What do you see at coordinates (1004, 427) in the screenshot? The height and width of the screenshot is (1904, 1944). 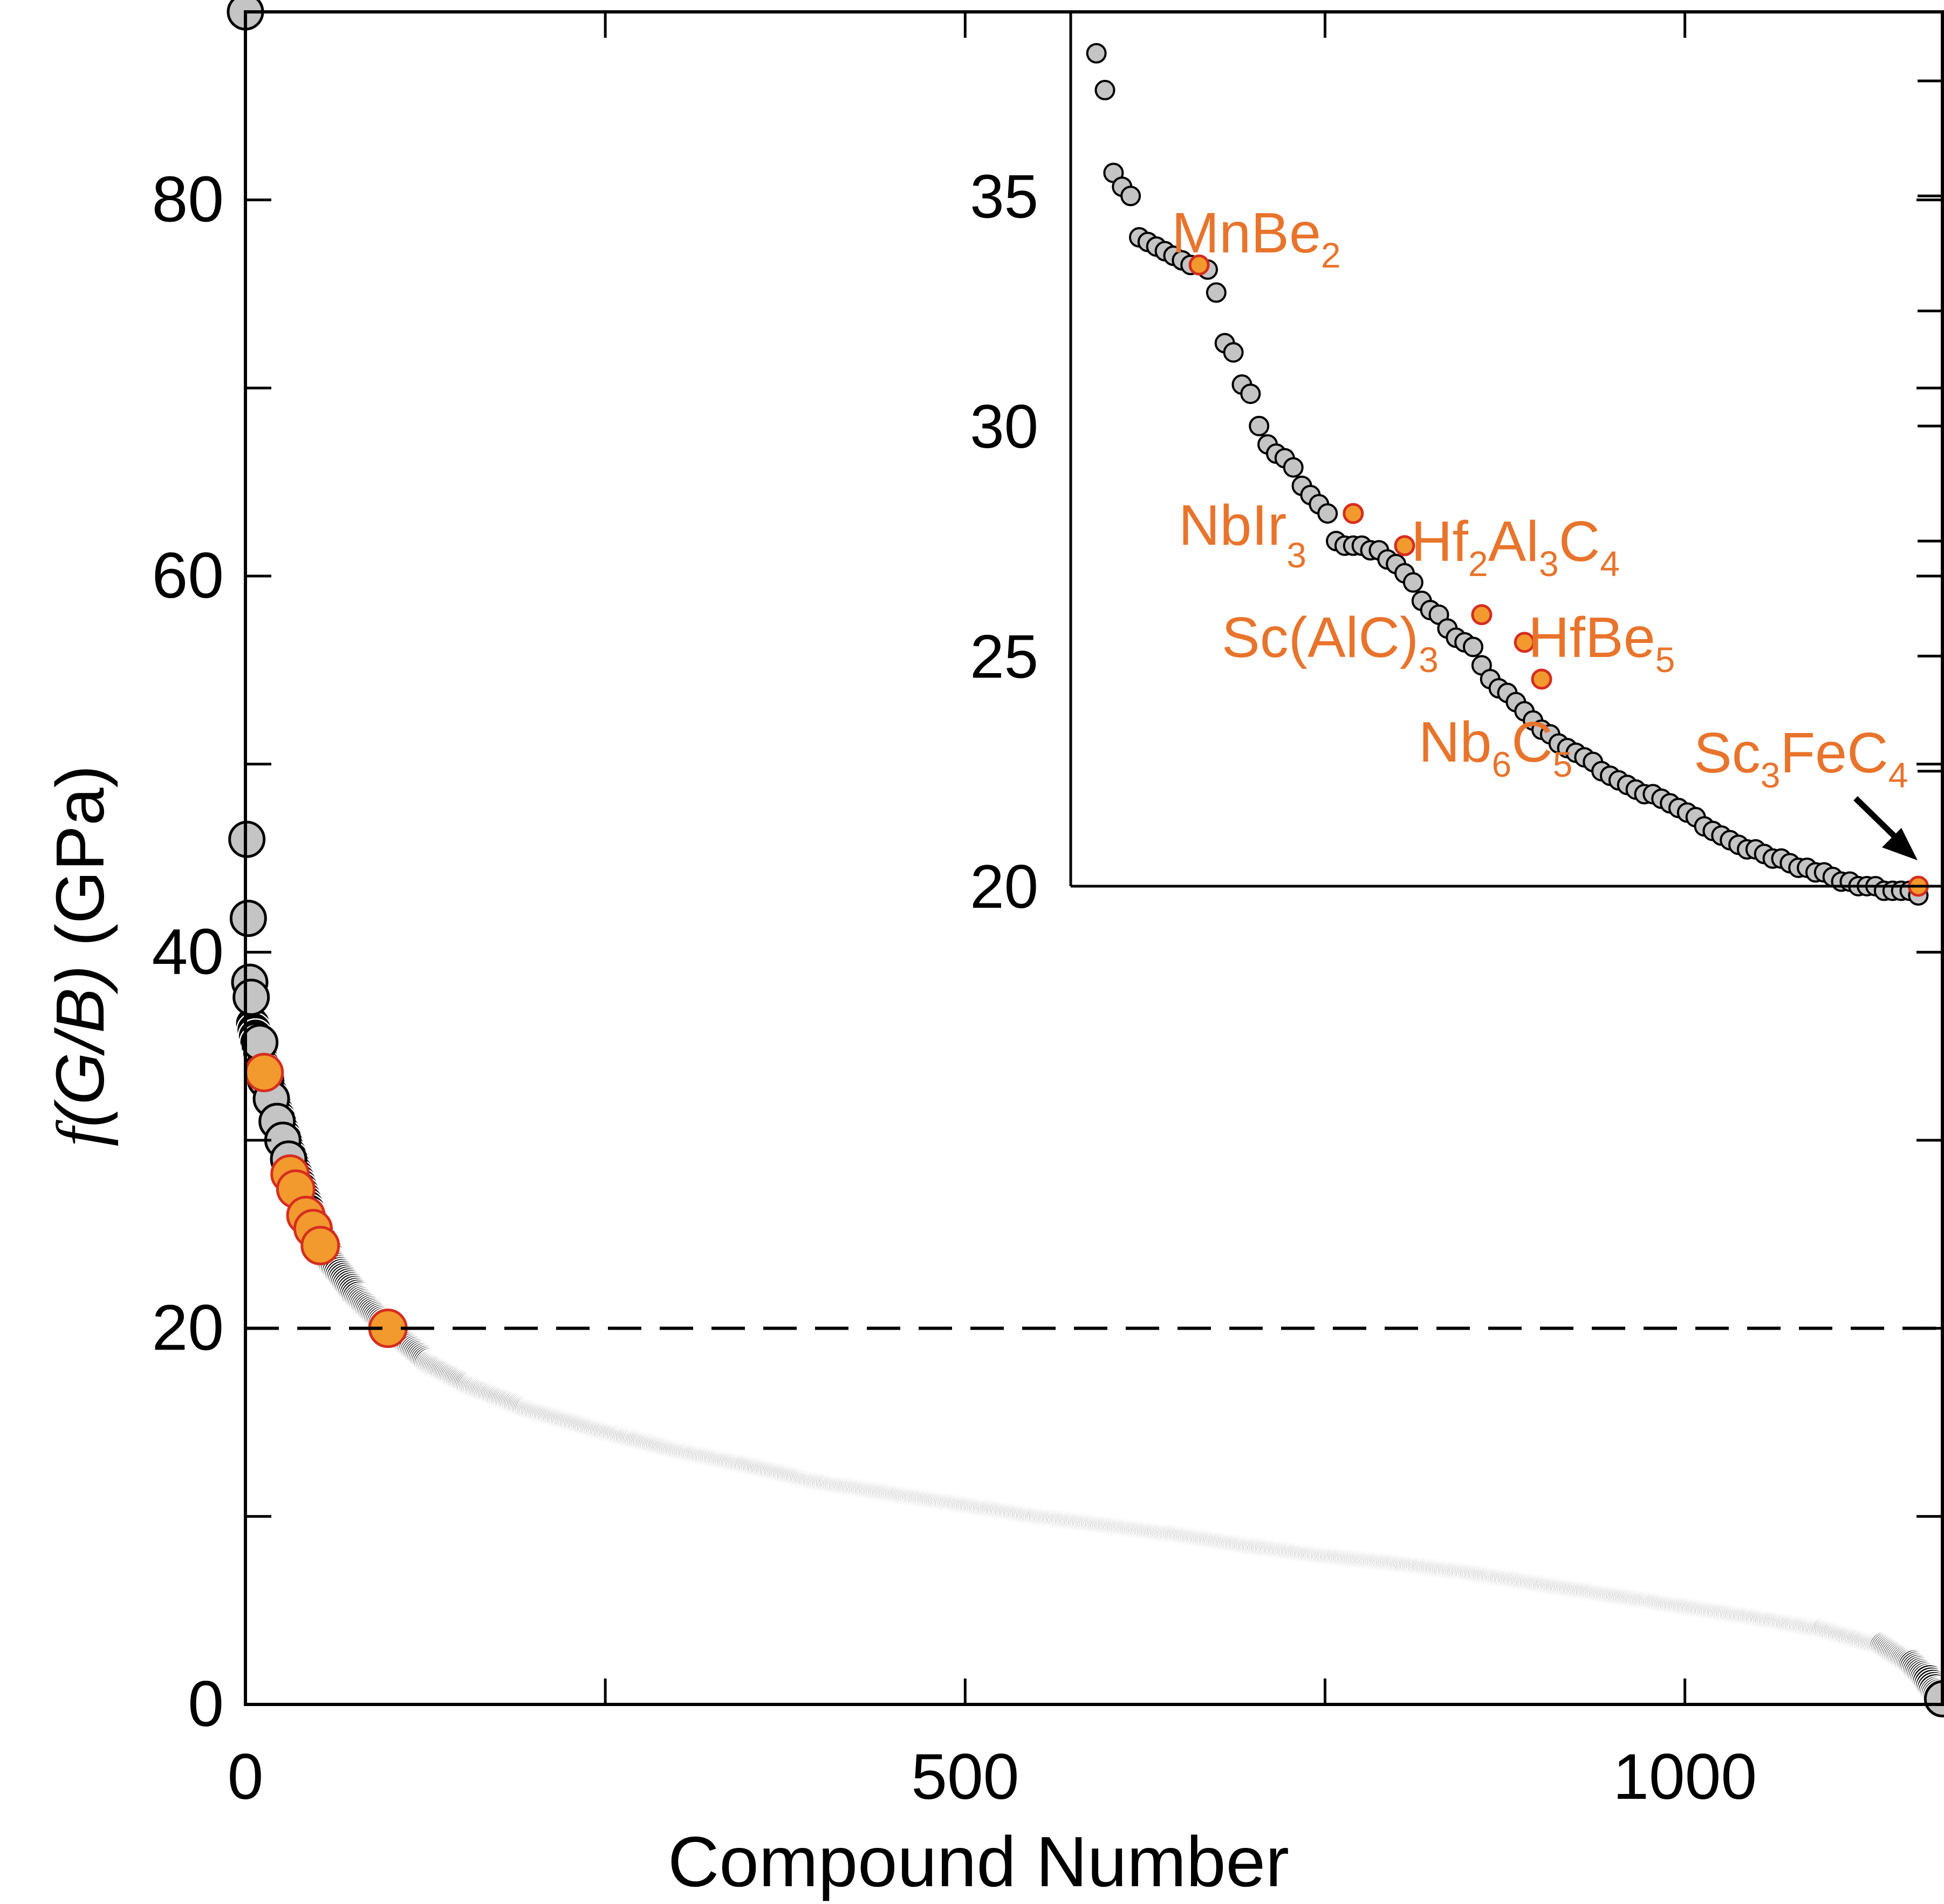 I see `inset-y-tick-label: 30` at bounding box center [1004, 427].